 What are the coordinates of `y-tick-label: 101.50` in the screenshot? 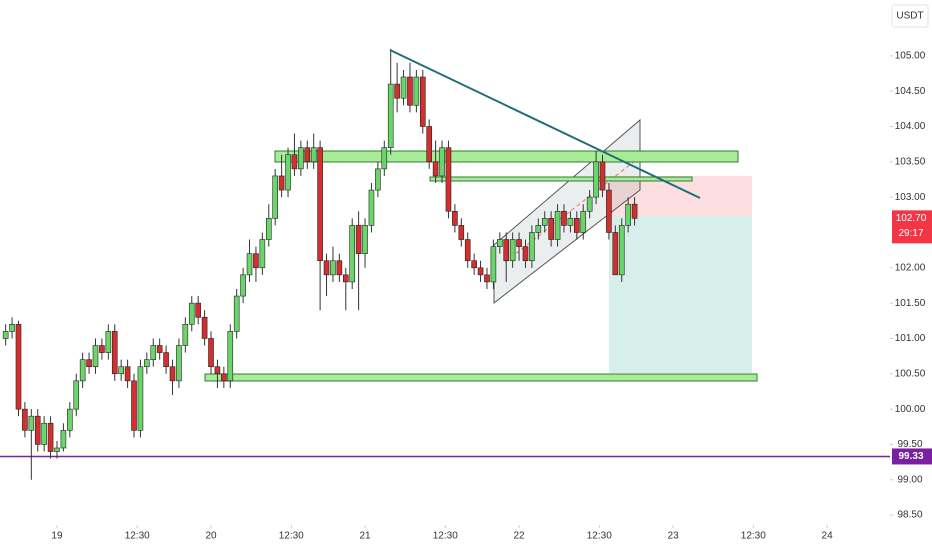 It's located at (910, 303).